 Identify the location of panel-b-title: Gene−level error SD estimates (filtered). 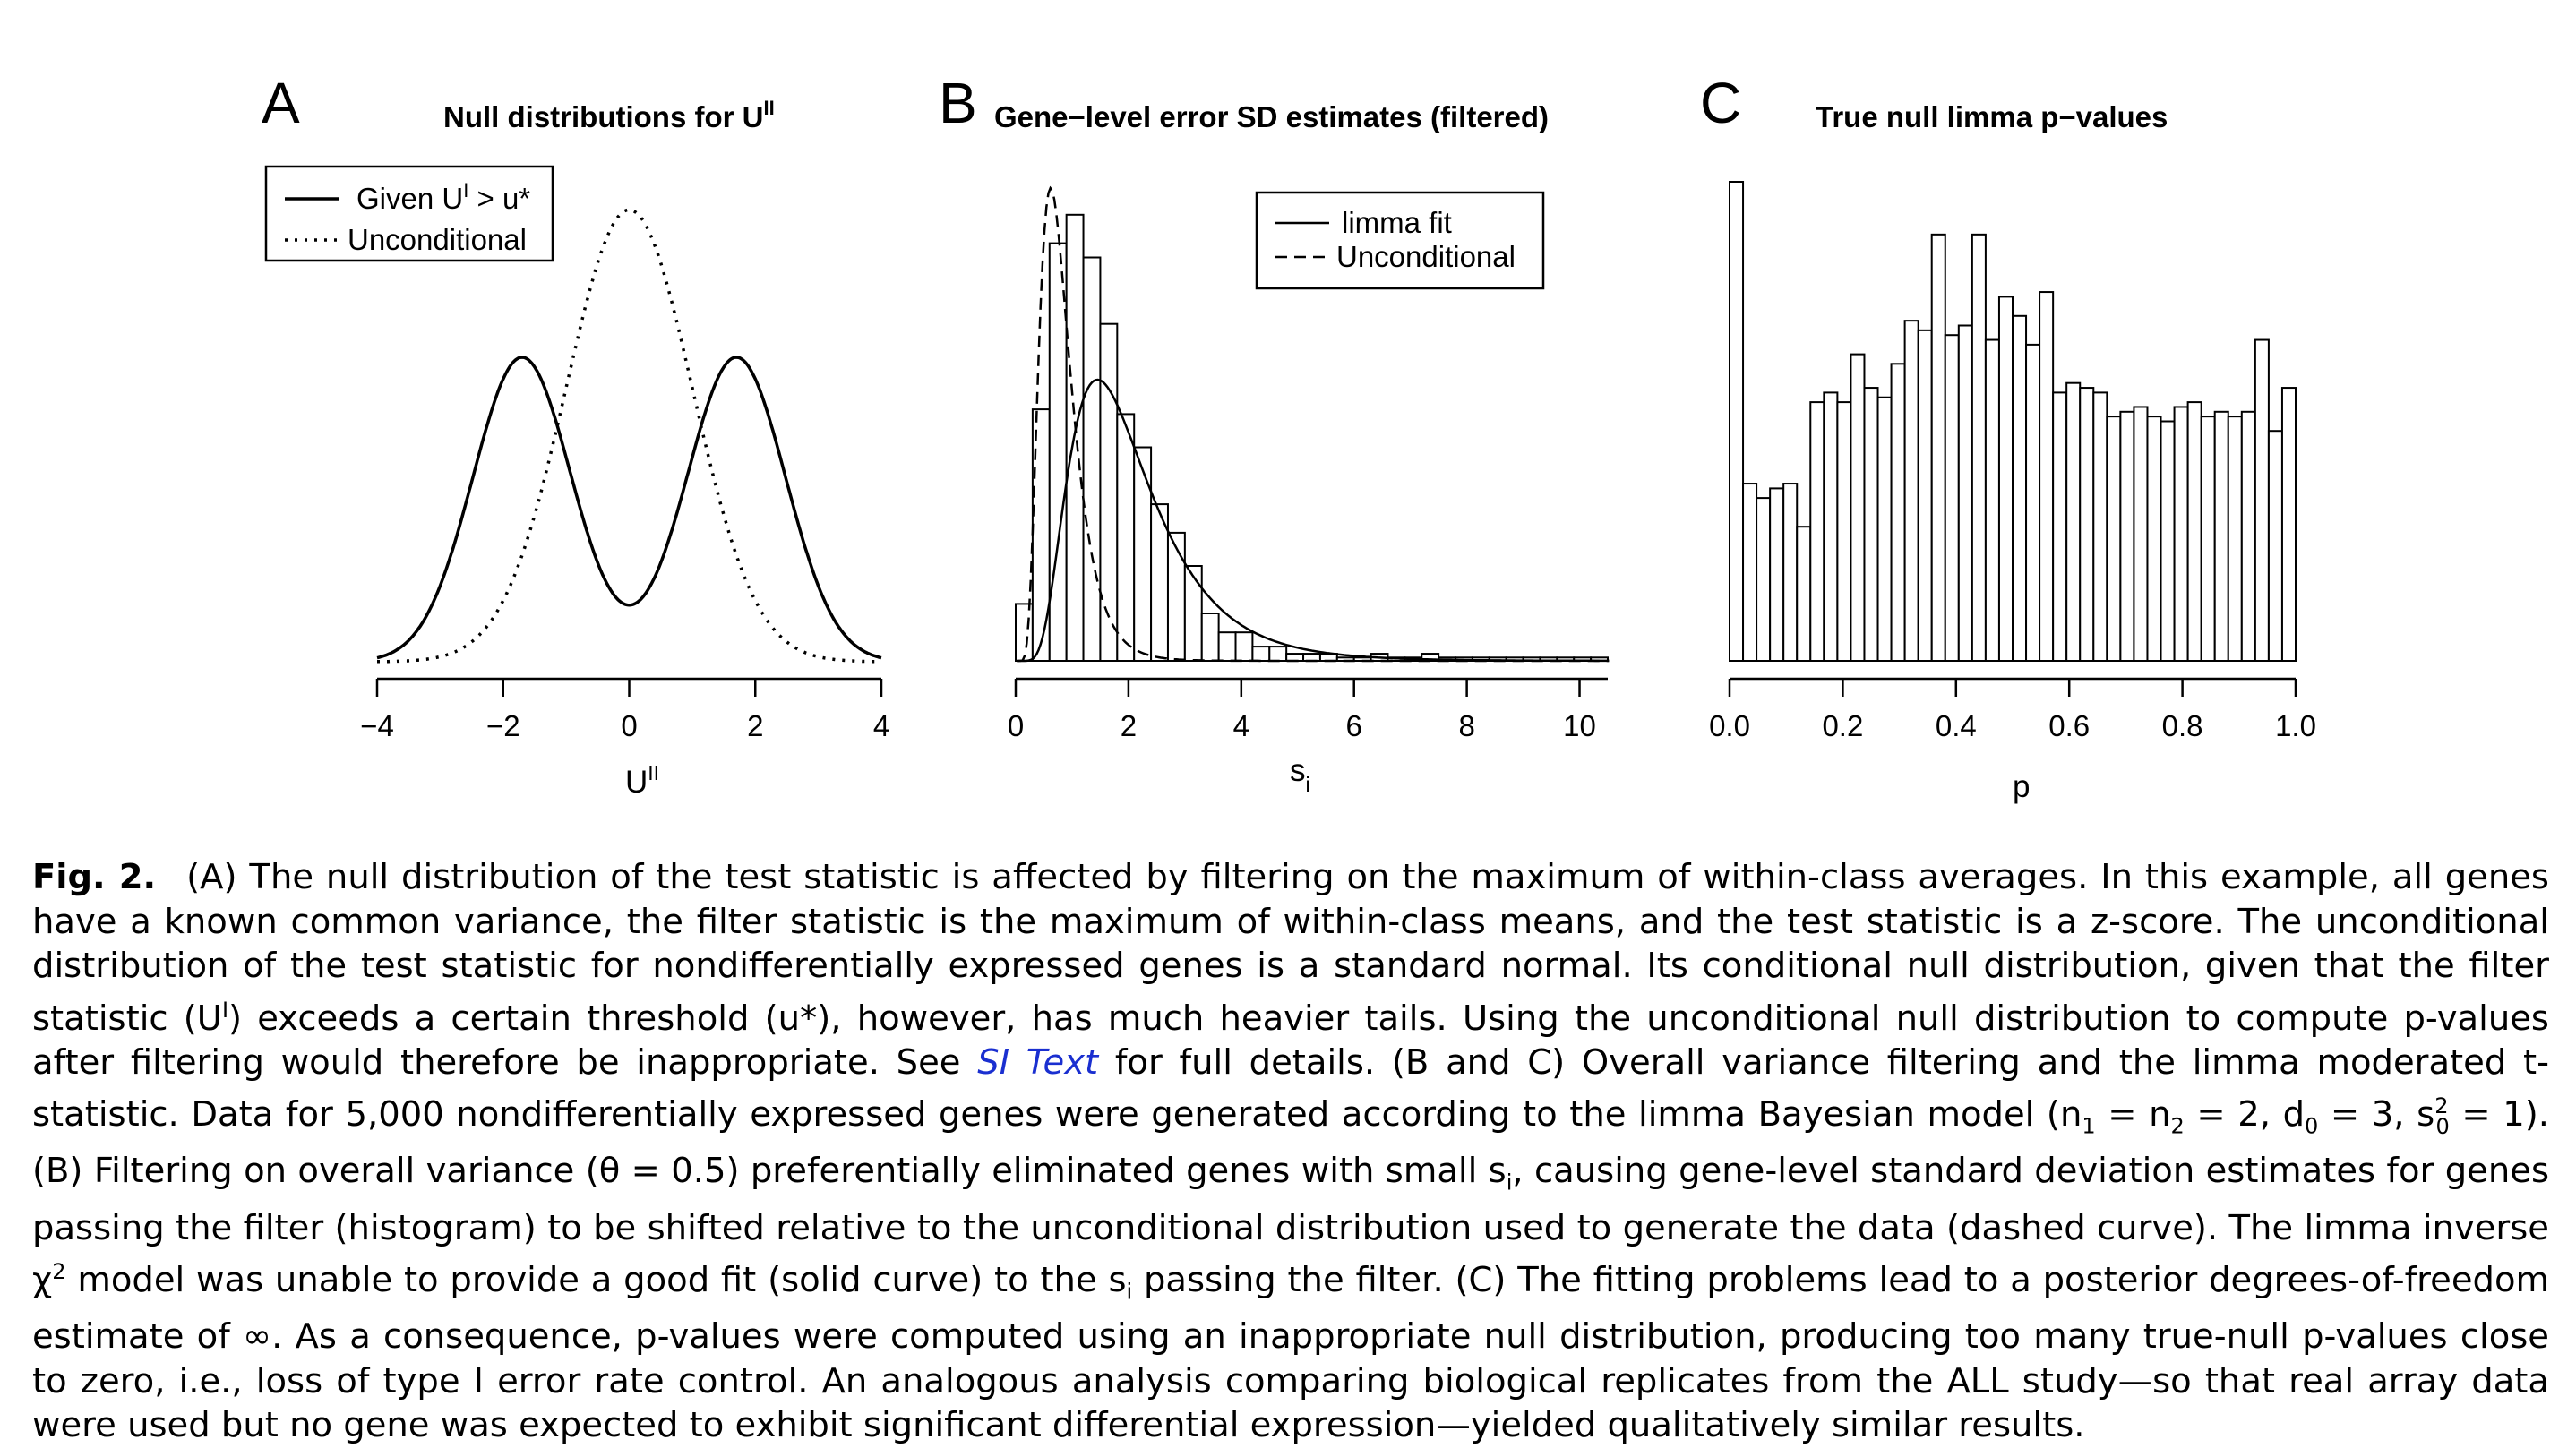
(1271, 116).